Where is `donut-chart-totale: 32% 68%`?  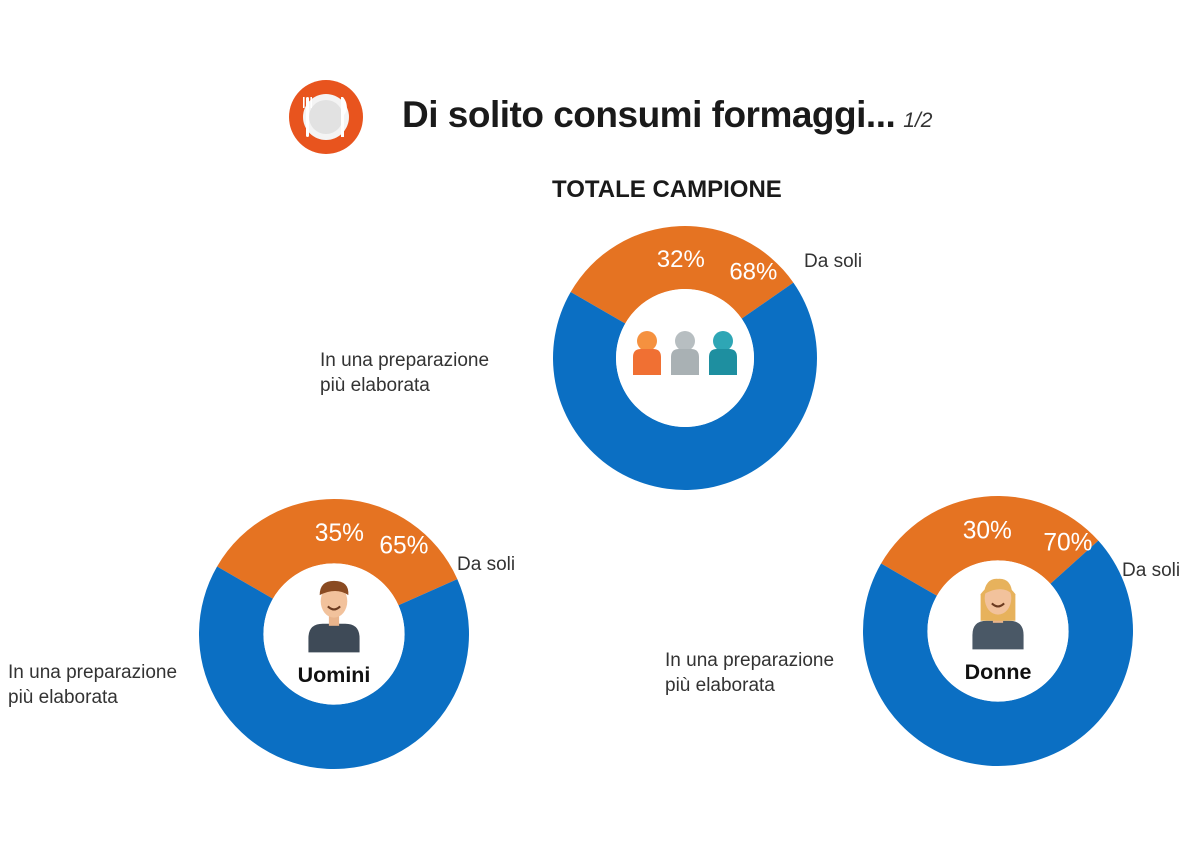 donut-chart-totale: 32% 68% is located at coordinates (685, 358).